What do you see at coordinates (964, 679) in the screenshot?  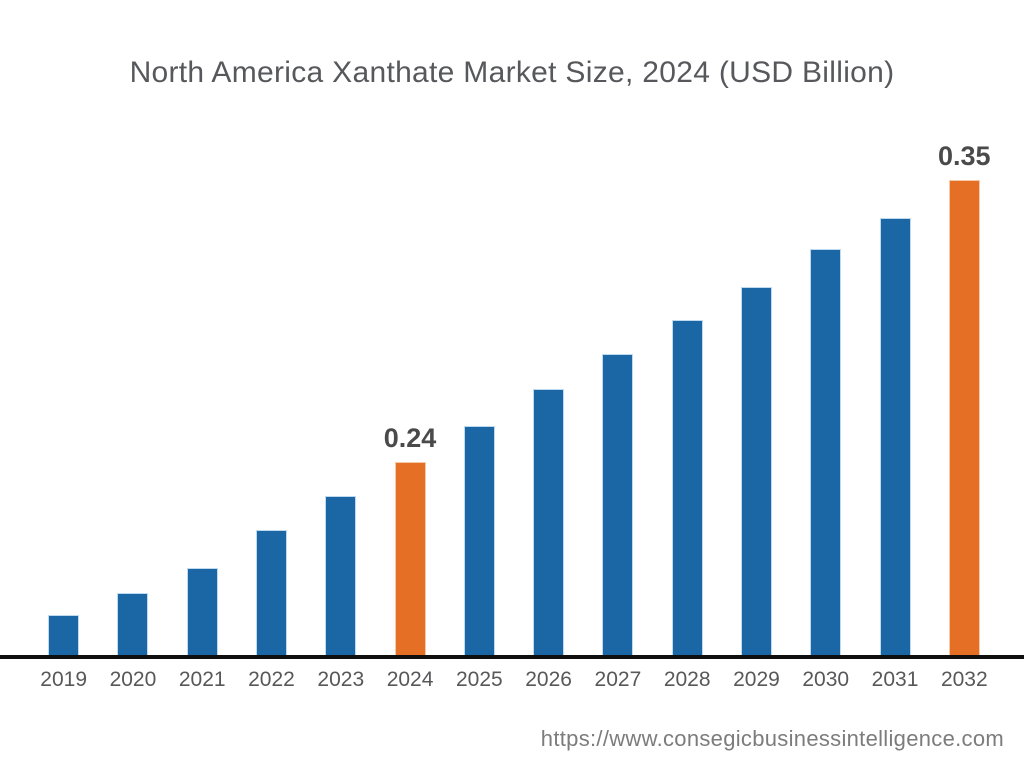 I see `x-tick-2032: 2032` at bounding box center [964, 679].